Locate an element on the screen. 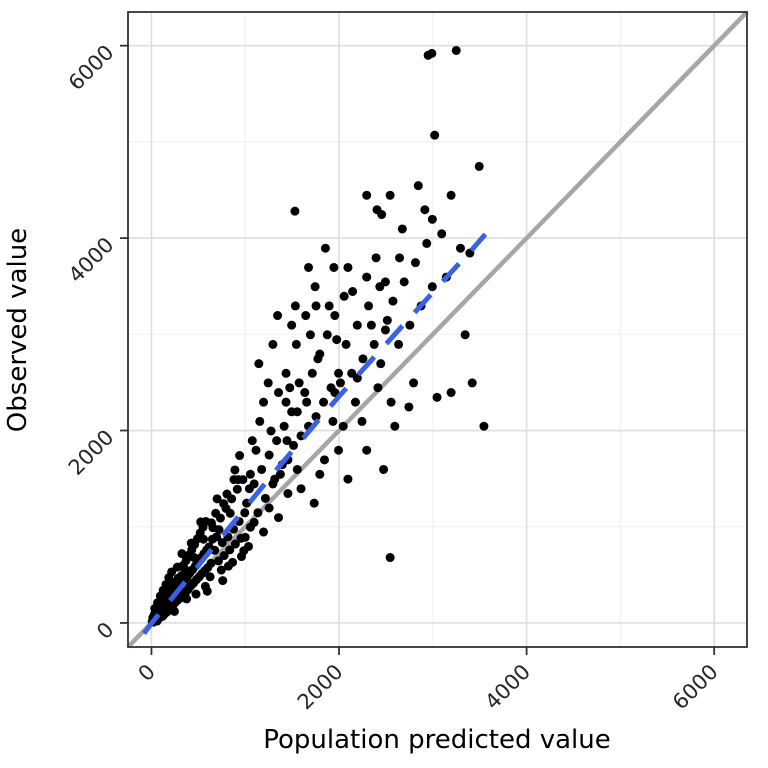 Image resolution: width=768 pixels, height=768 pixels. y-tick-label: 6000 is located at coordinates (91, 67).